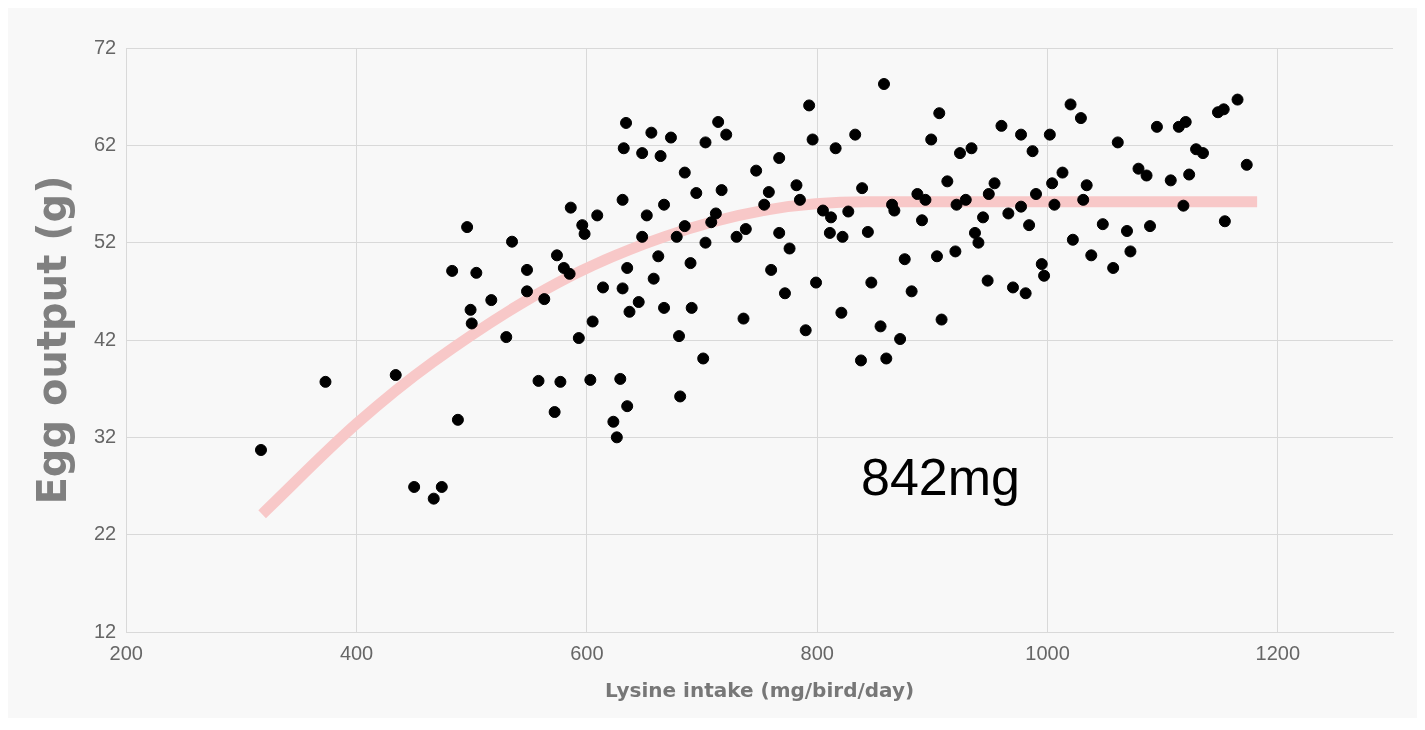 The image size is (1425, 730). Describe the element at coordinates (105, 46) in the screenshot. I see `y-tick-label: 72` at that location.